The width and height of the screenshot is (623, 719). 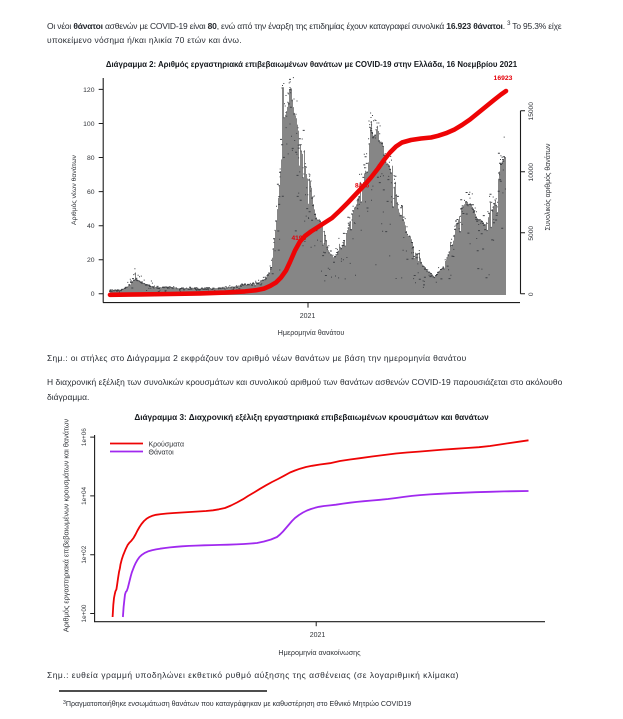 What do you see at coordinates (311, 332) in the screenshot?
I see `svg-text: Ημερομηνία θανάτου` at bounding box center [311, 332].